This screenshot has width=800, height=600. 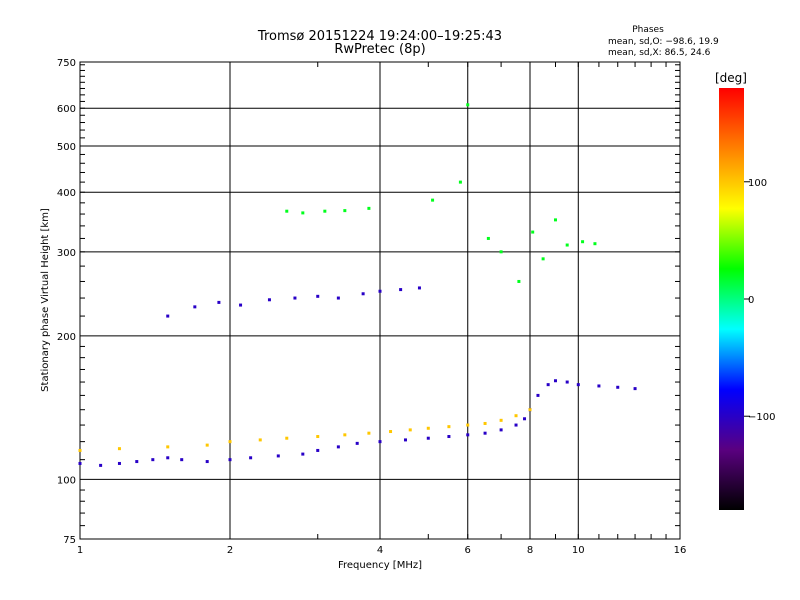 What do you see at coordinates (66, 193) in the screenshot?
I see `y-tick-label: 400` at bounding box center [66, 193].